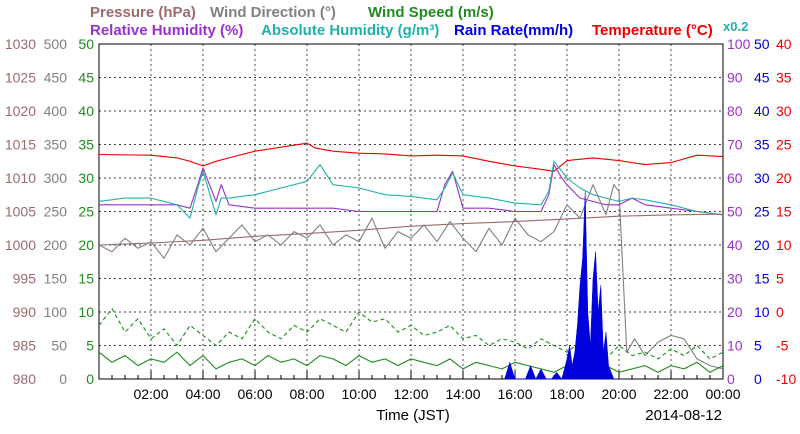 This screenshot has height=434, width=800. Describe the element at coordinates (90, 379) in the screenshot. I see `y-tick-wind-speed: 0` at that location.